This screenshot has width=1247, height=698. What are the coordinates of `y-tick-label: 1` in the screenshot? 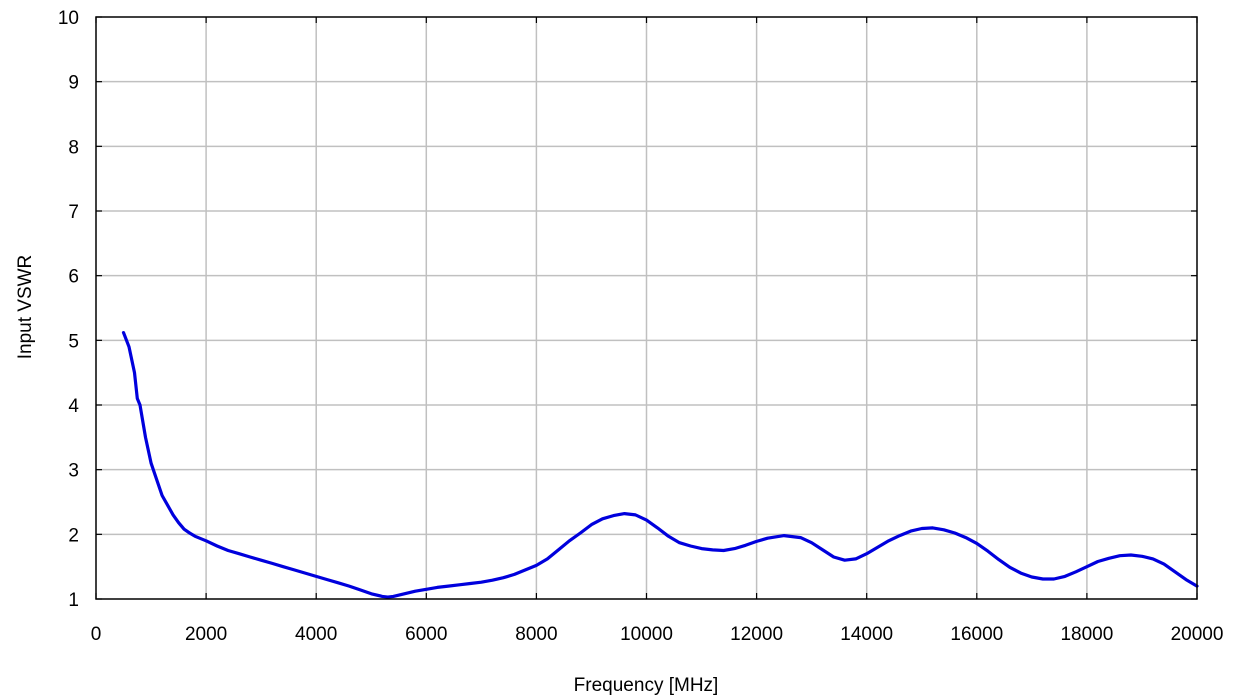 It's located at (73, 600).